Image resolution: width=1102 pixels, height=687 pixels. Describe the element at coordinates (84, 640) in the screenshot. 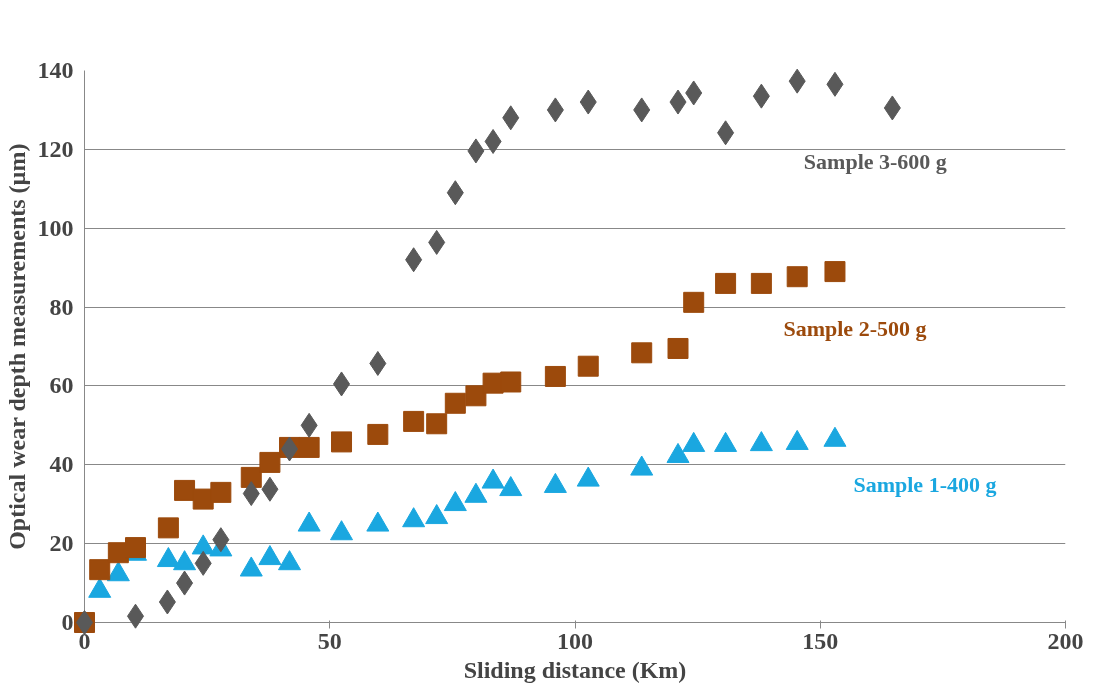

I see `x-tick-label: 0` at that location.